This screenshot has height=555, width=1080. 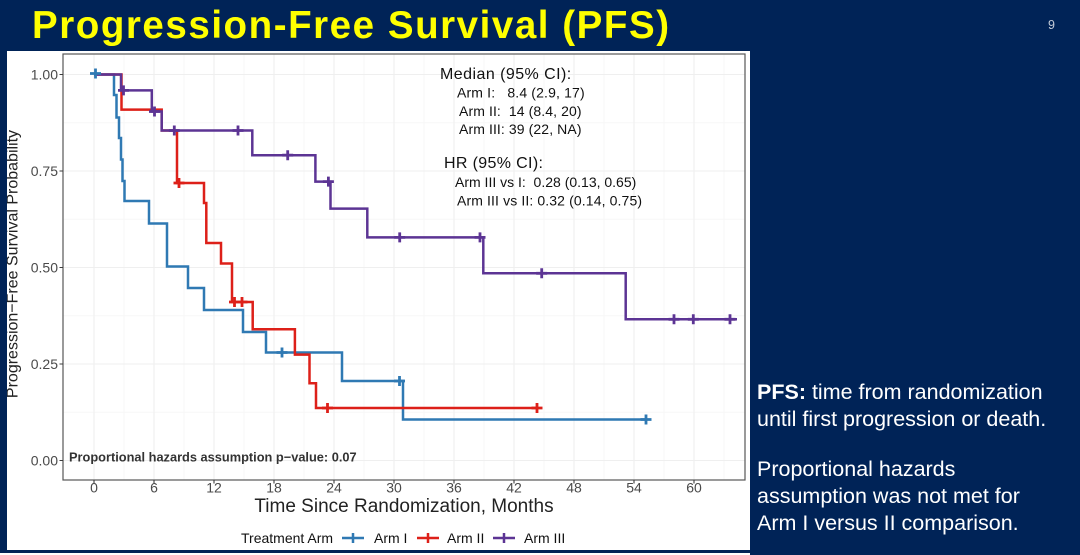 What do you see at coordinates (44, 171) in the screenshot?
I see `svg-text: 0.75` at bounding box center [44, 171].